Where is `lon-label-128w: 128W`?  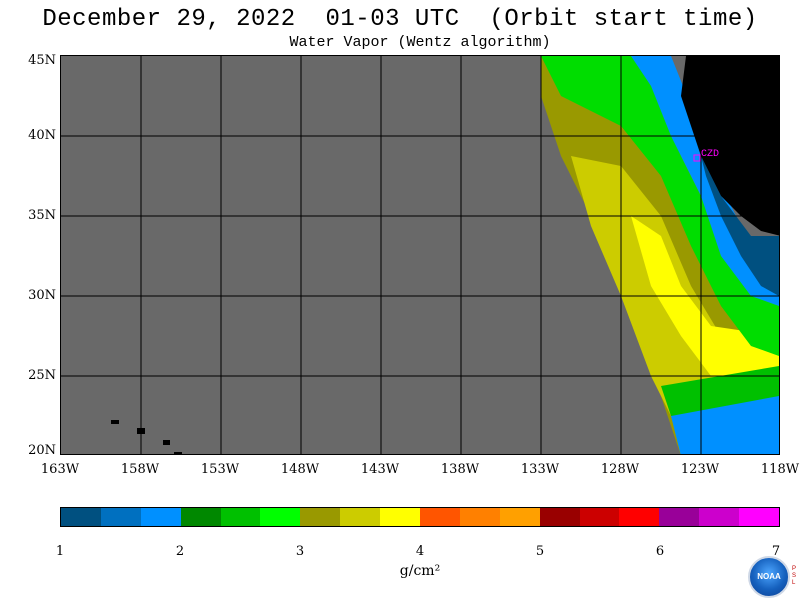 lon-label-128w: 128W is located at coordinates (620, 469).